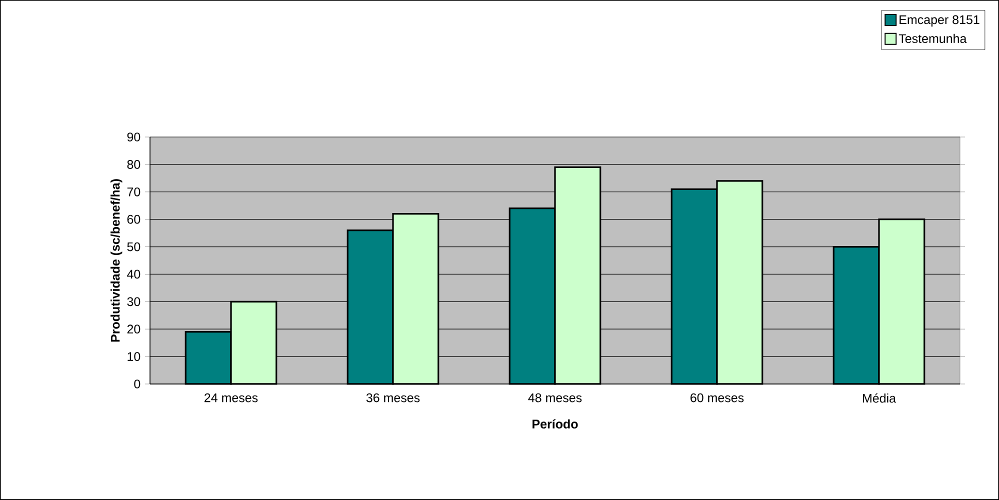 The width and height of the screenshot is (999, 500). What do you see at coordinates (940, 21) in the screenshot?
I see `legend-label: Emcaper 8151` at bounding box center [940, 21].